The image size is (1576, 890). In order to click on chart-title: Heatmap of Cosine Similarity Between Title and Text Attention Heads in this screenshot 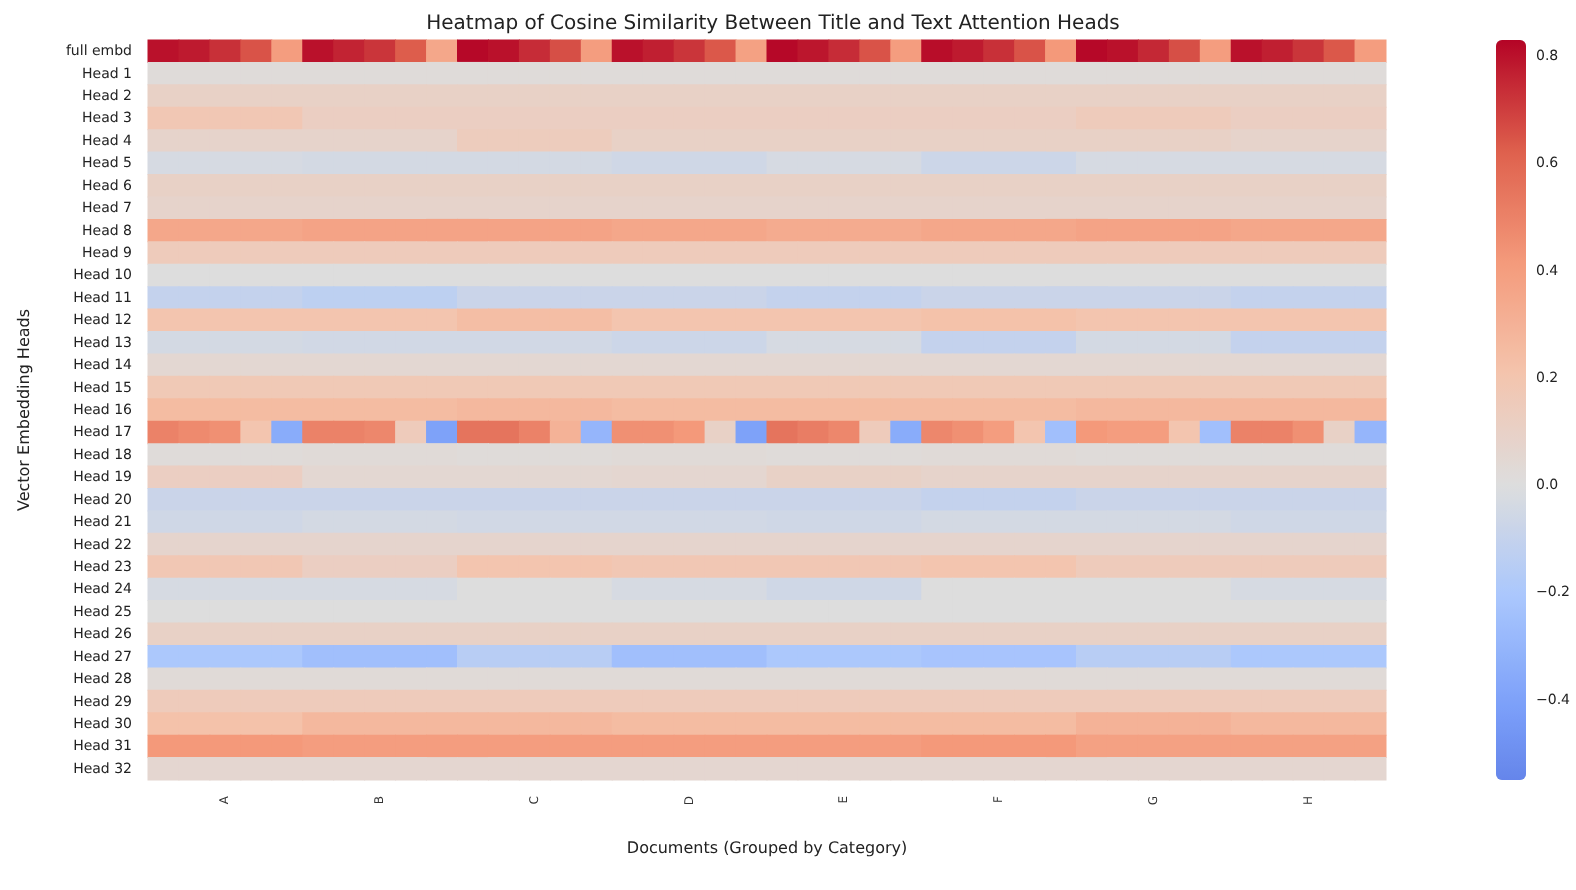, I will do `click(773, 24)`.